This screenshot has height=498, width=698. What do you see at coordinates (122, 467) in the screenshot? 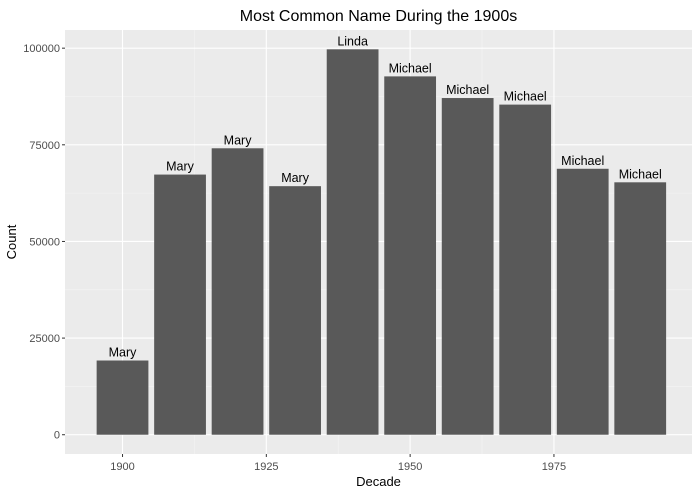
I see `x-tick-label: 1900` at bounding box center [122, 467].